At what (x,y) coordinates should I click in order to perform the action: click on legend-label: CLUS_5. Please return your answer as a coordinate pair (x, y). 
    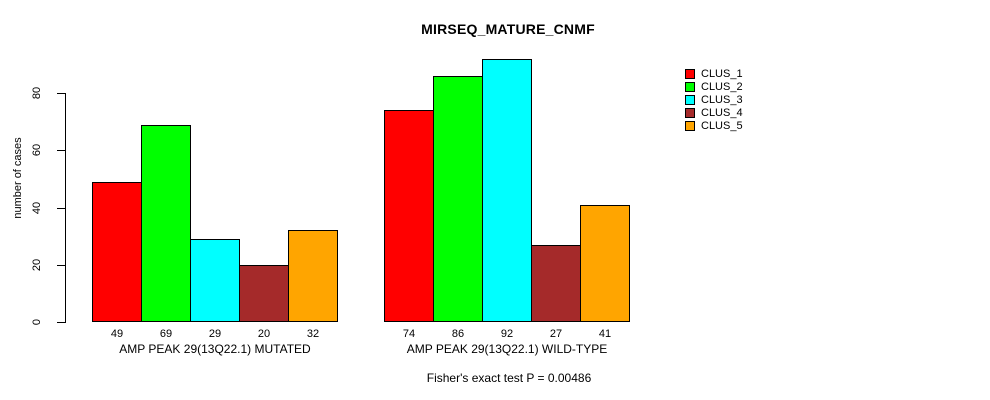
    Looking at the image, I should click on (722, 126).